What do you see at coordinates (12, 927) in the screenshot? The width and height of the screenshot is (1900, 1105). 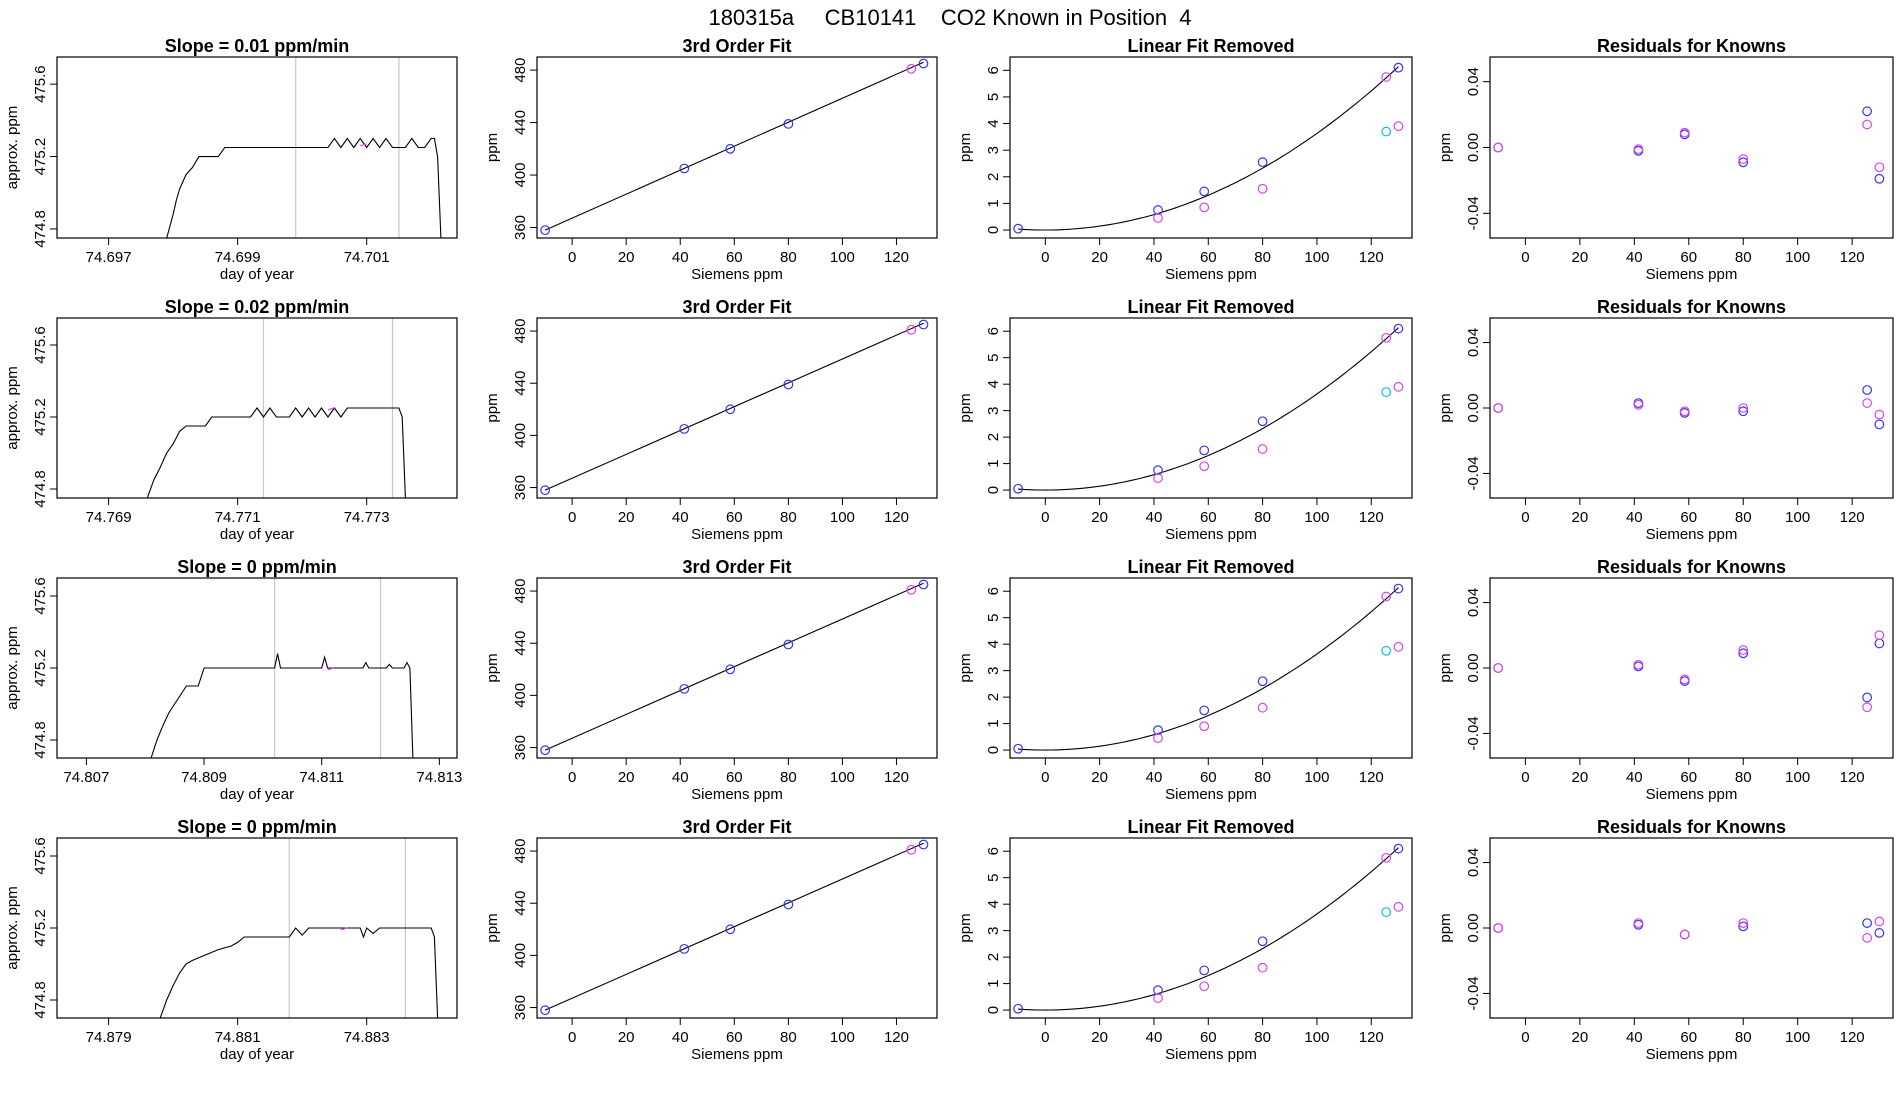 I see `y-axis-label: approx. ppm` at bounding box center [12, 927].